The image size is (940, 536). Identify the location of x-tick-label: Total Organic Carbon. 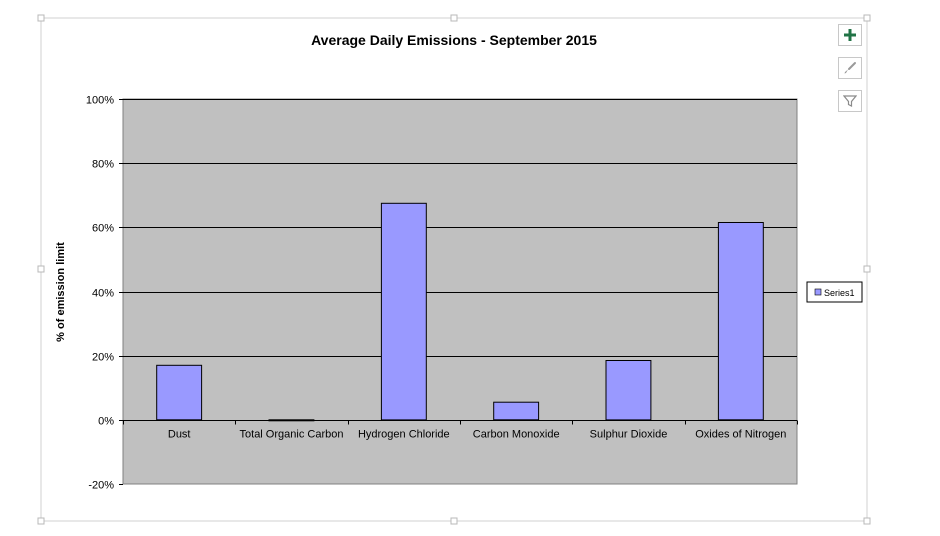
(292, 435).